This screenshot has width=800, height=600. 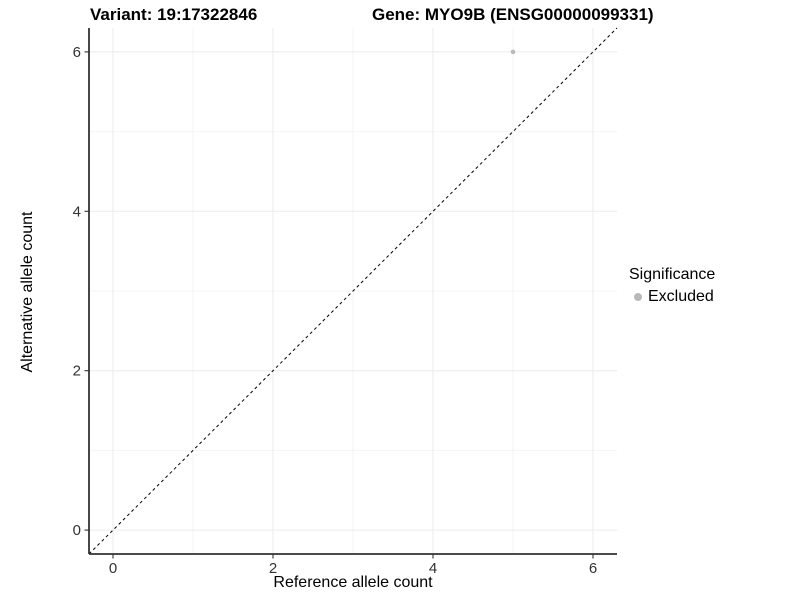 I want to click on legend-title: Significance, so click(x=672, y=274).